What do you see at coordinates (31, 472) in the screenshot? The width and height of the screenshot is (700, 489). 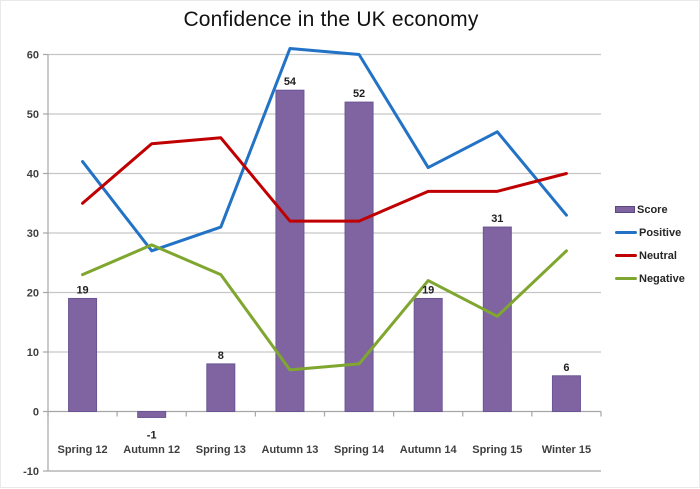 I see `y-axis-tick-label: -10` at bounding box center [31, 472].